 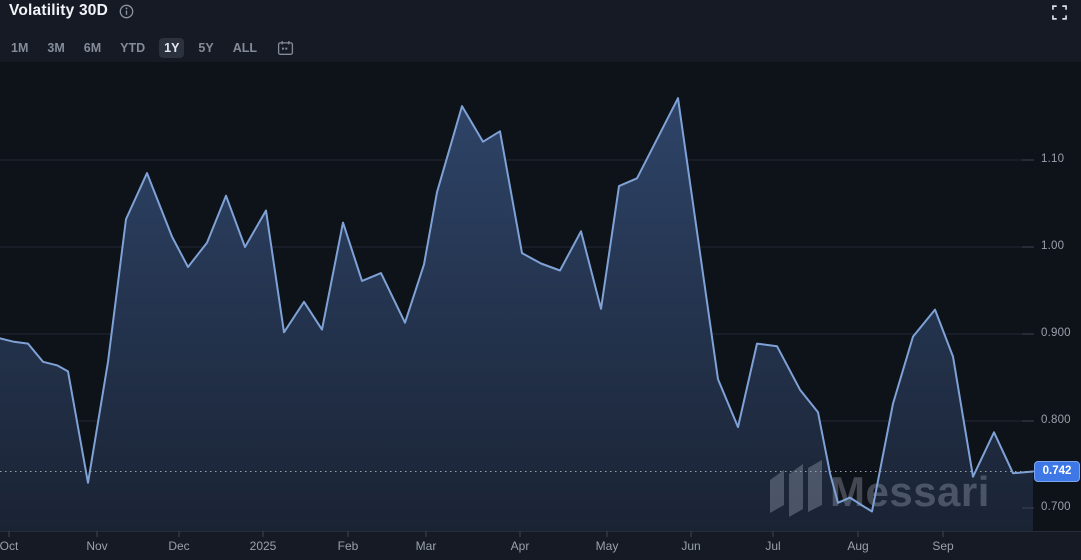 I want to click on calendar-icon, so click(x=285, y=48).